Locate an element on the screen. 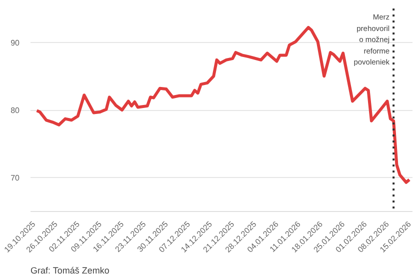 The image size is (420, 280). y-tick-label: 80 is located at coordinates (15, 110).